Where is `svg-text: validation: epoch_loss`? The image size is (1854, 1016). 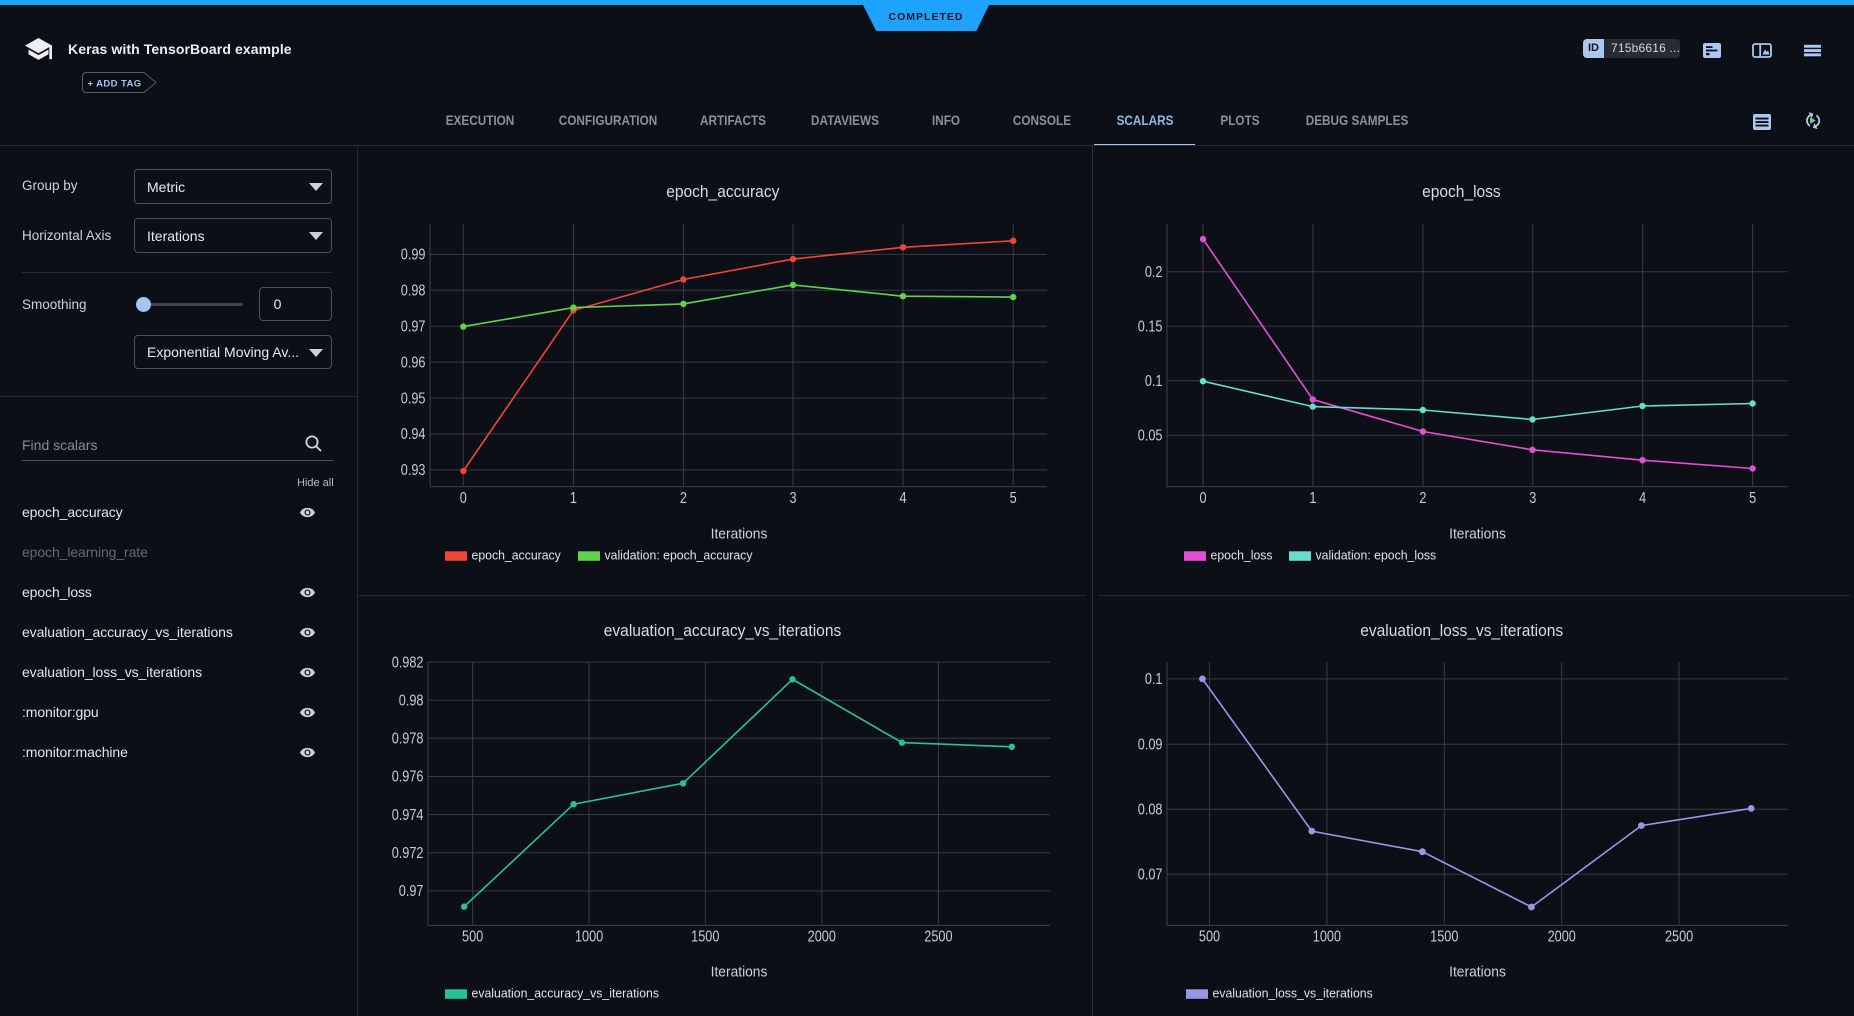 svg-text: validation: epoch_loss is located at coordinates (1376, 555).